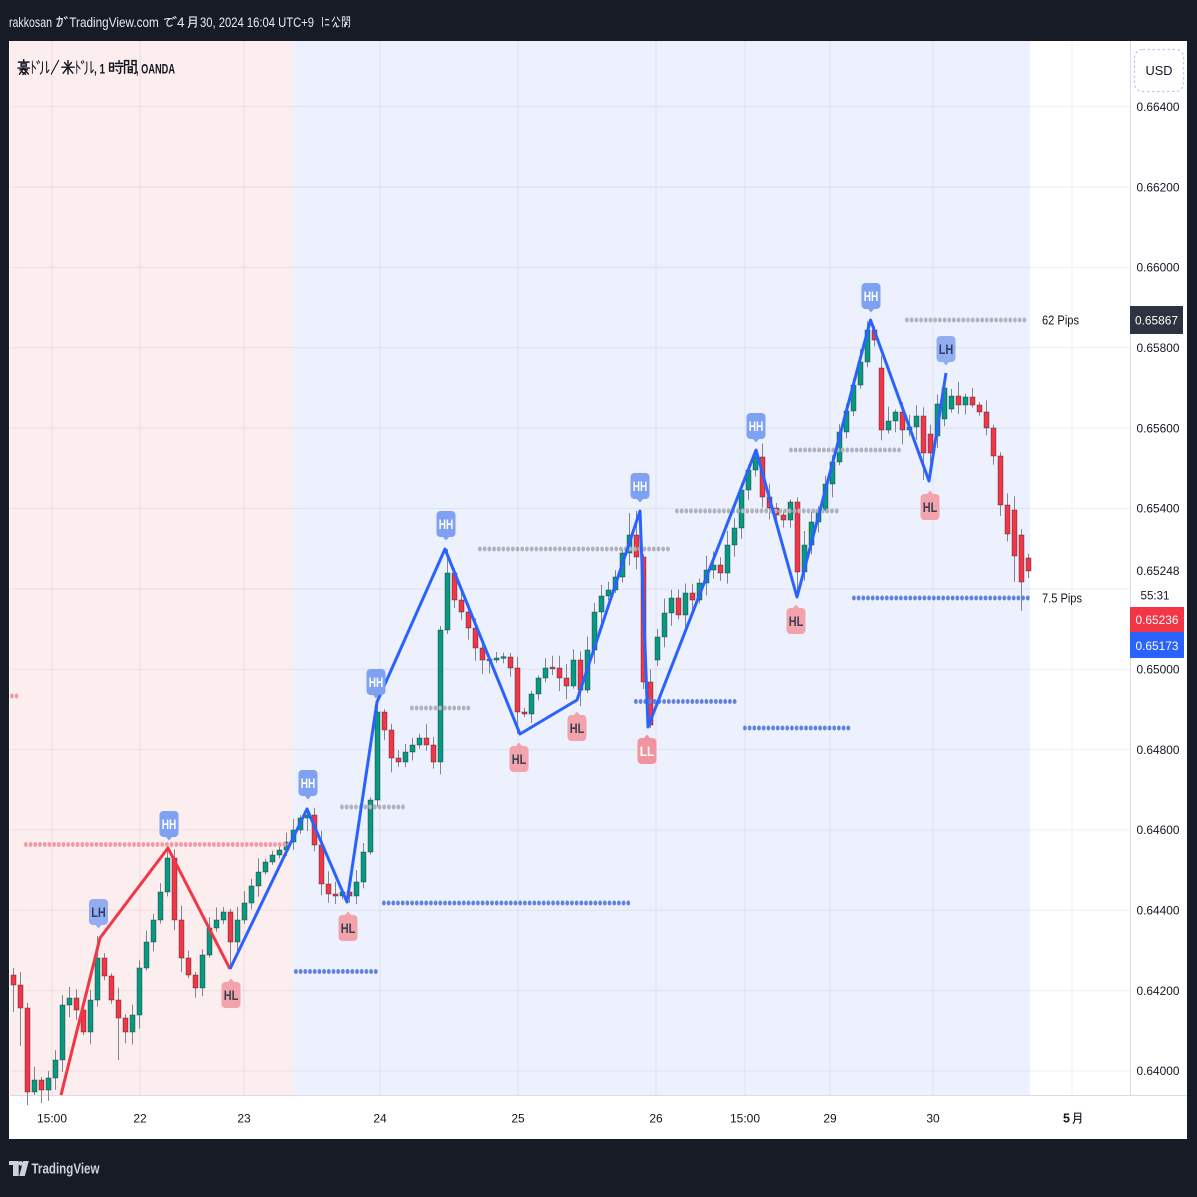 The width and height of the screenshot is (1197, 1197). I want to click on svg-text: 0.65248, so click(1158, 571).